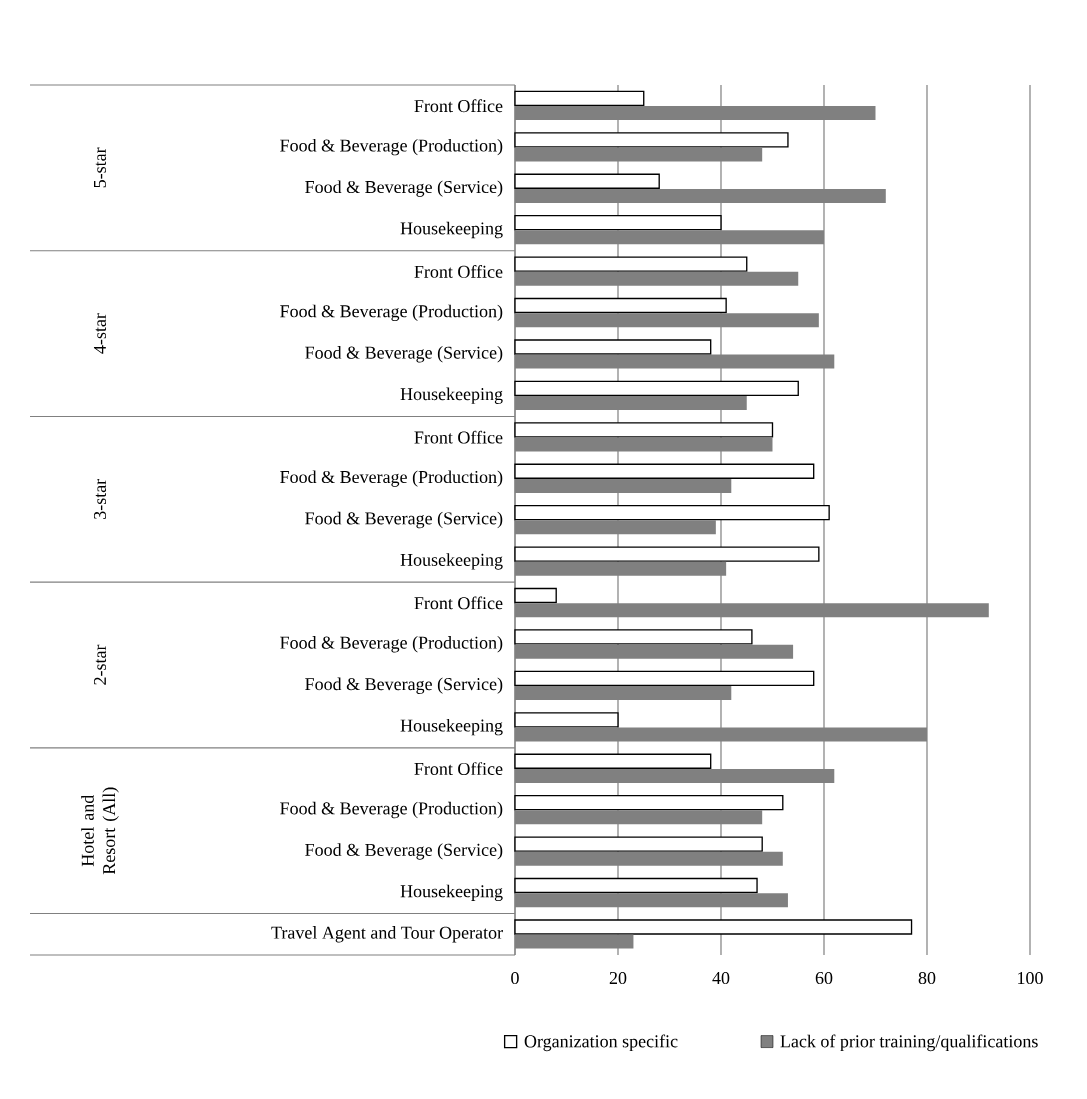 The height and width of the screenshot is (1099, 1087). I want to click on x-tick-label: 0, so click(515, 978).